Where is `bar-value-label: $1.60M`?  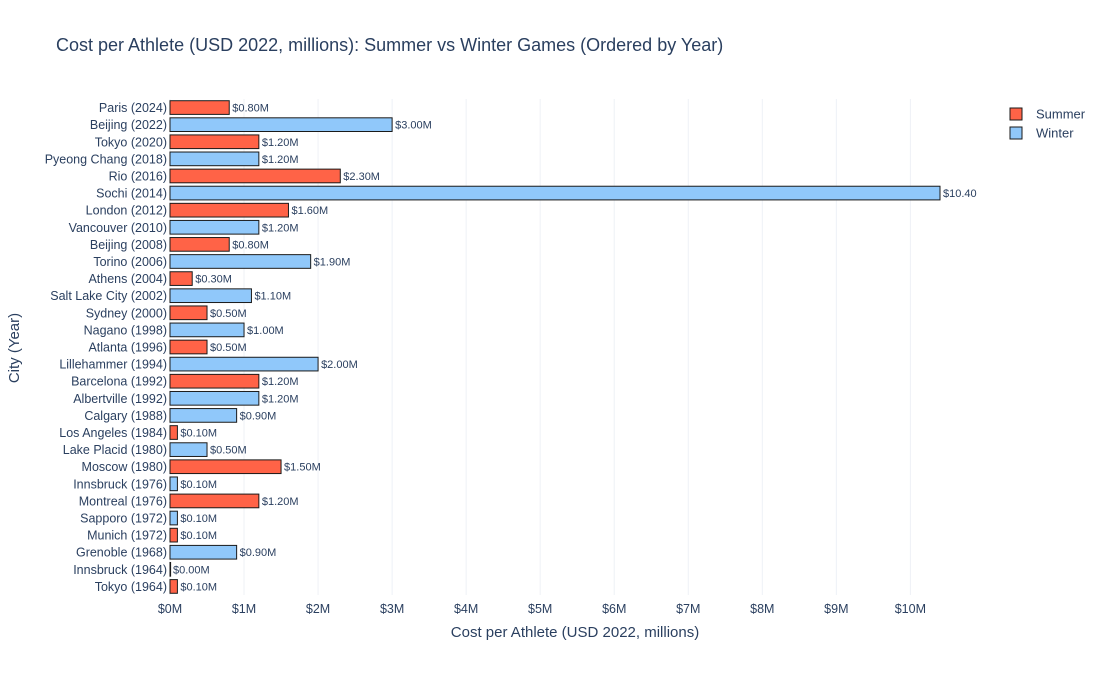
bar-value-label: $1.60M is located at coordinates (309, 211).